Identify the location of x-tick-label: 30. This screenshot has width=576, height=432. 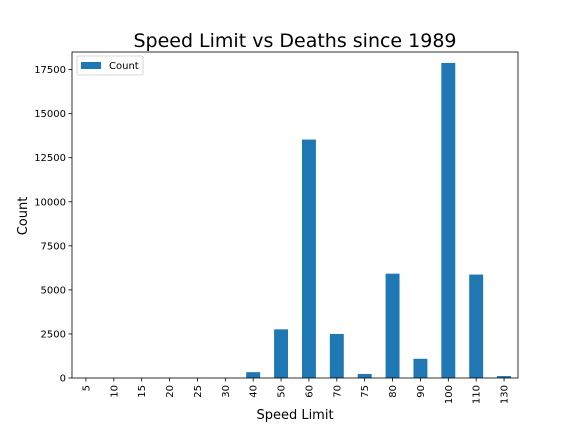
(226, 391).